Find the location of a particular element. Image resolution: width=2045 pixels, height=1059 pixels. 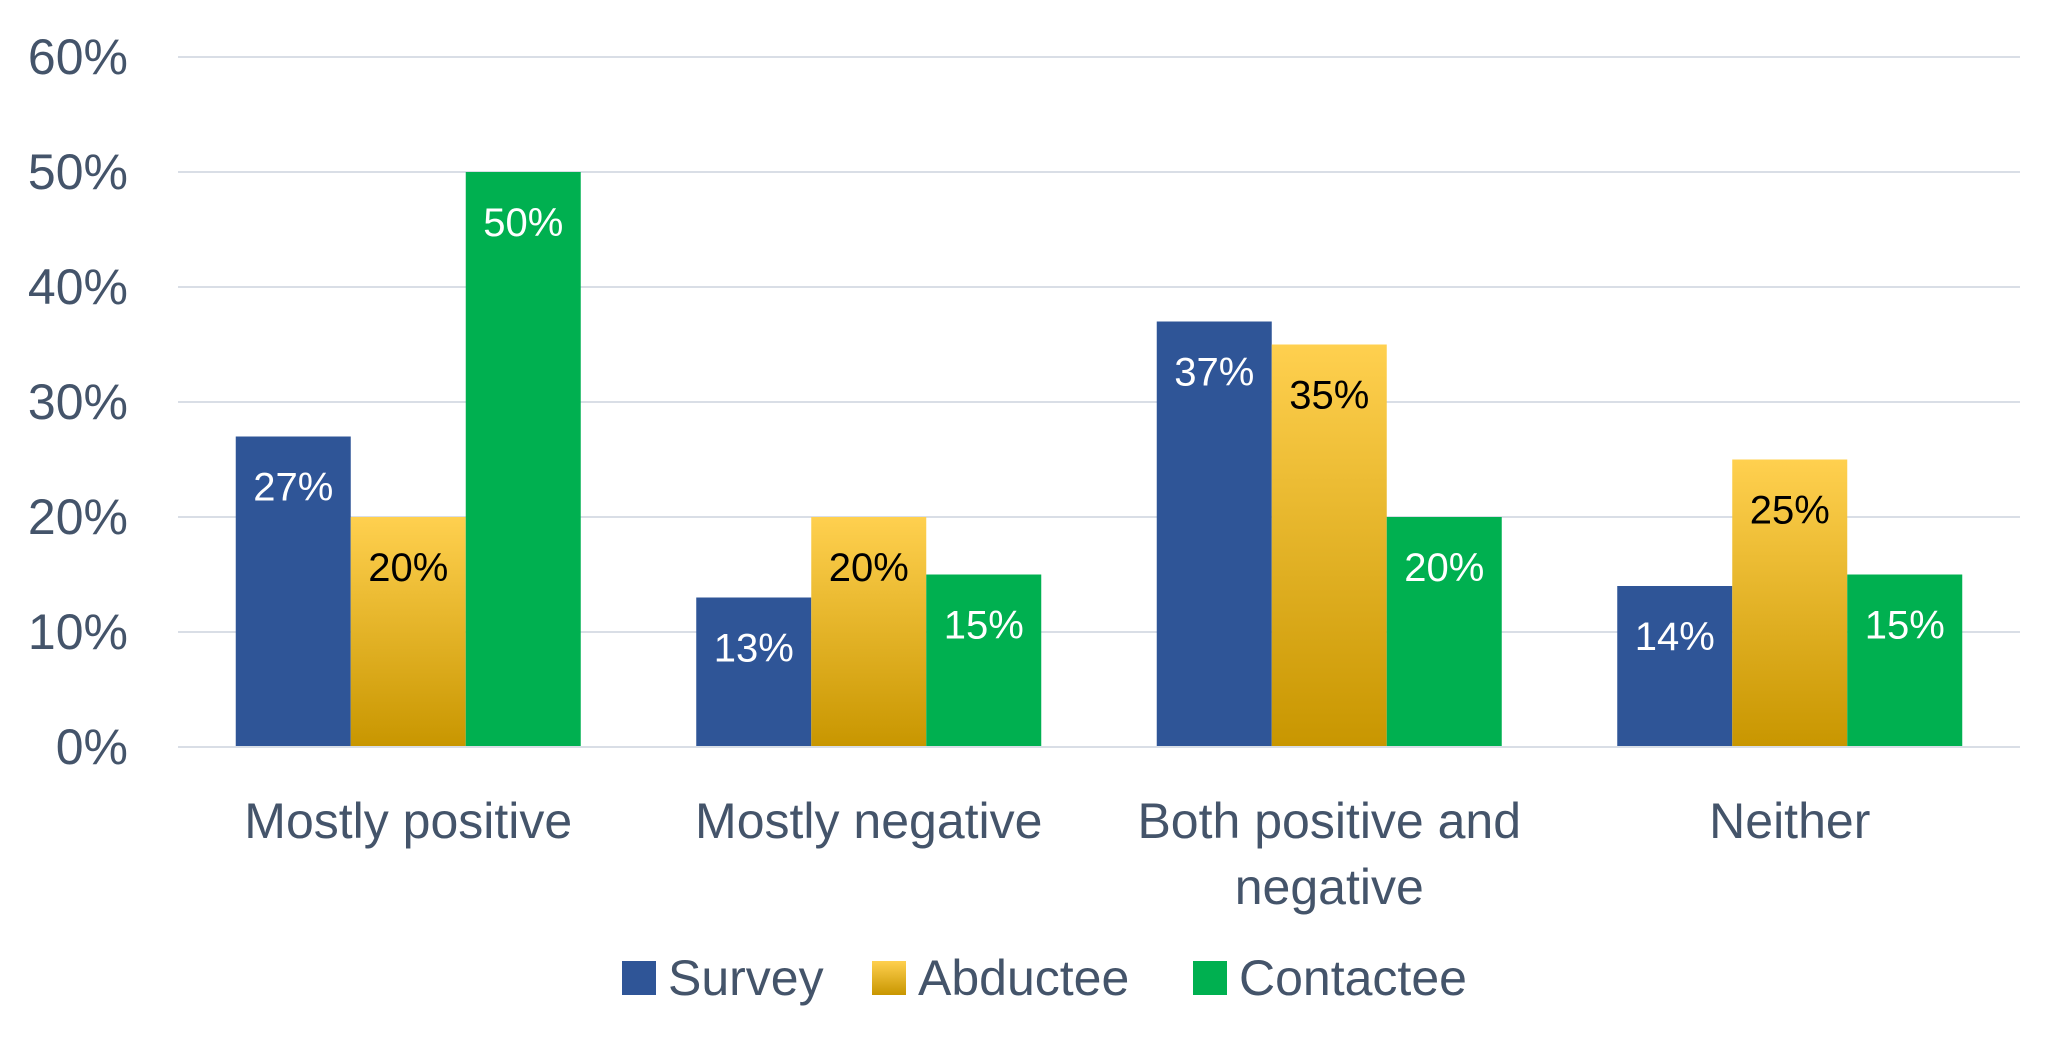

legend-label-abductee: Abductee is located at coordinates (1023, 978).